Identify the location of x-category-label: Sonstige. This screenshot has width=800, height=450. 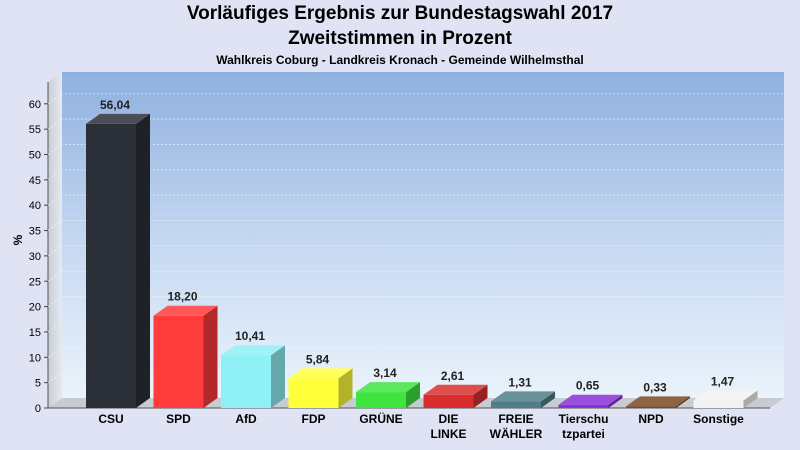
(718, 419).